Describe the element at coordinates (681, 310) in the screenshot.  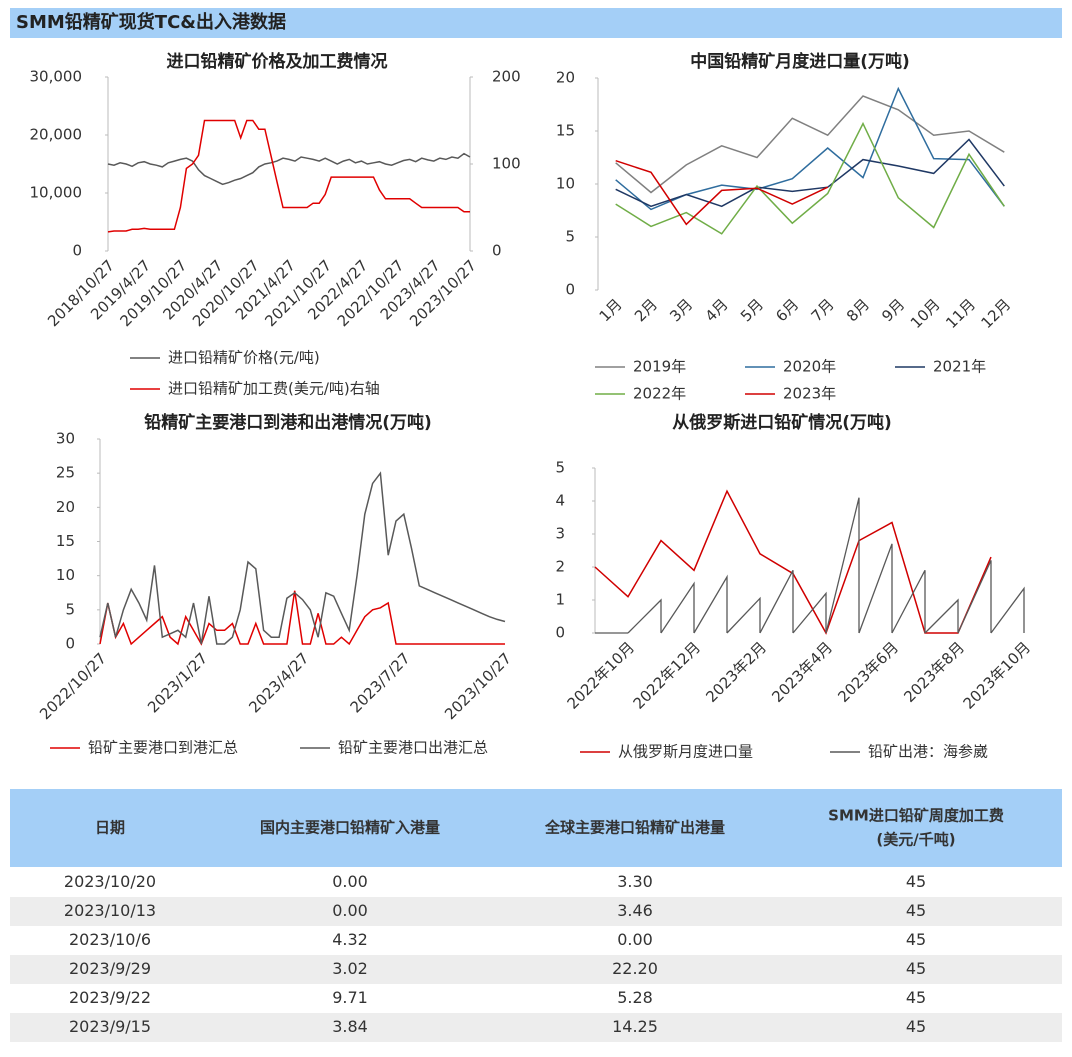
I see `x-tick-label: 3月` at that location.